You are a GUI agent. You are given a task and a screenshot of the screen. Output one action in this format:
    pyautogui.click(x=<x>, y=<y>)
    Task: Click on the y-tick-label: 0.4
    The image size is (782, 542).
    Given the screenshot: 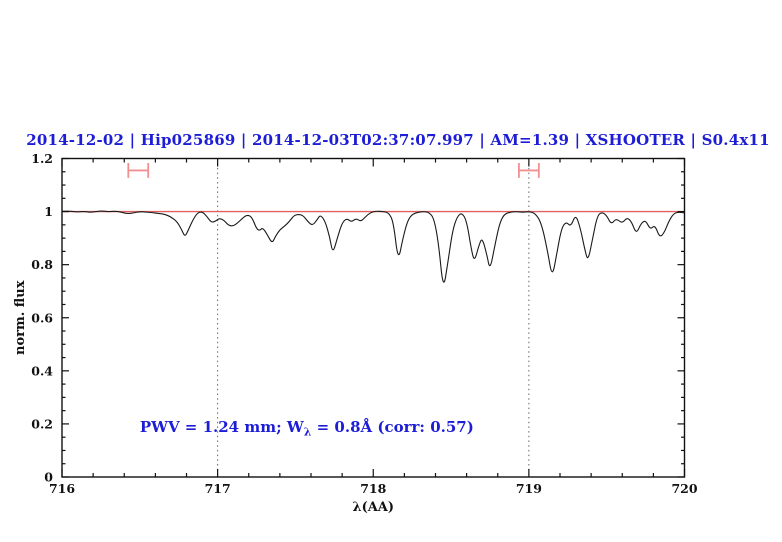 What is the action you would take?
    pyautogui.click(x=42, y=370)
    